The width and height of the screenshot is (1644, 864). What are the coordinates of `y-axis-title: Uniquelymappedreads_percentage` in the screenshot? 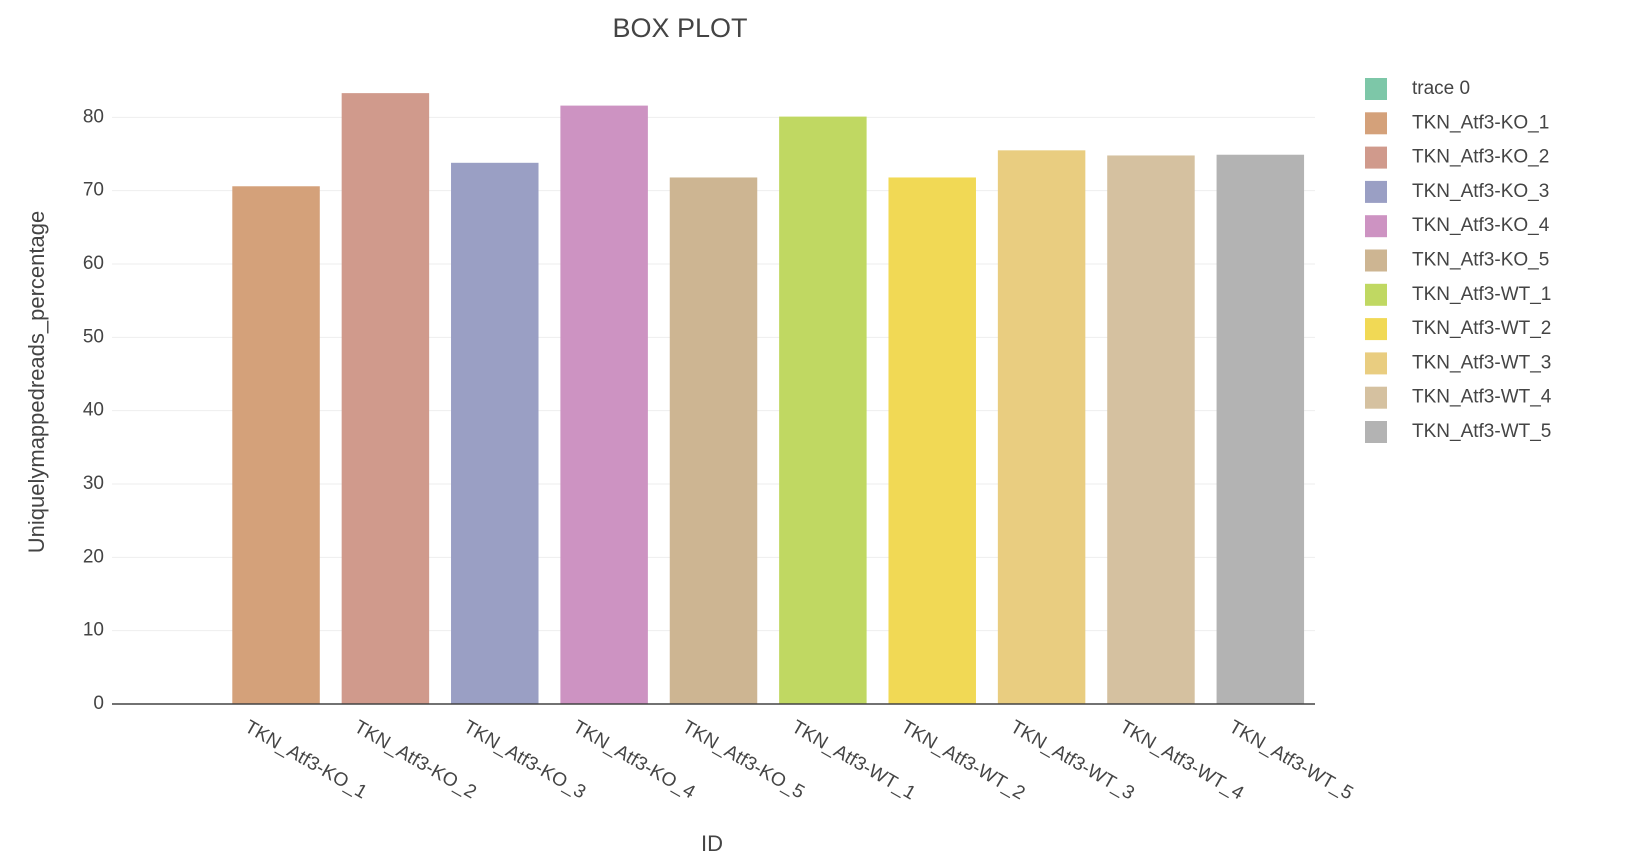 It's located at (36, 382).